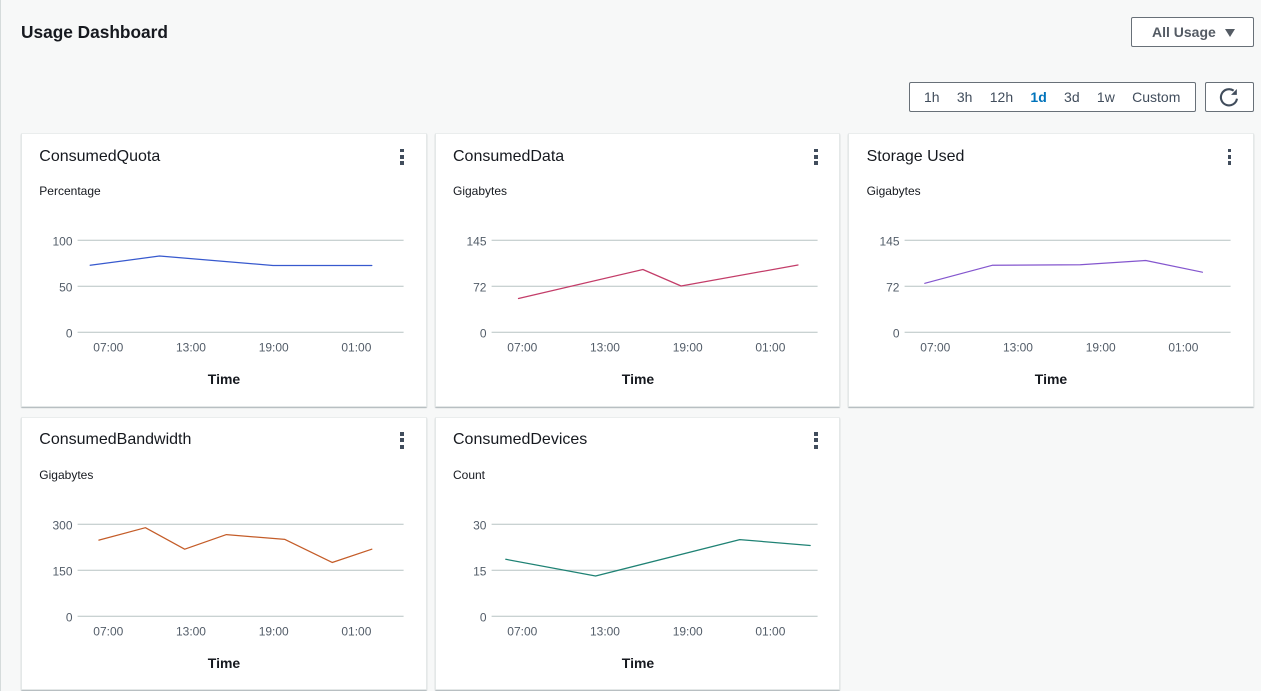 Image resolution: width=1261 pixels, height=691 pixels. I want to click on svg-text: 150, so click(62, 571).